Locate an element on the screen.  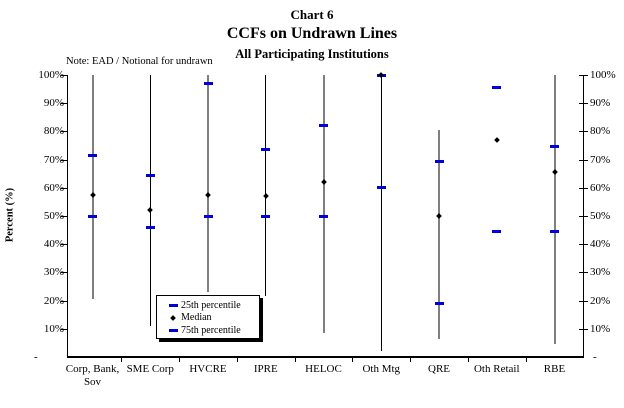
median-diamond-swatch is located at coordinates (173, 317).